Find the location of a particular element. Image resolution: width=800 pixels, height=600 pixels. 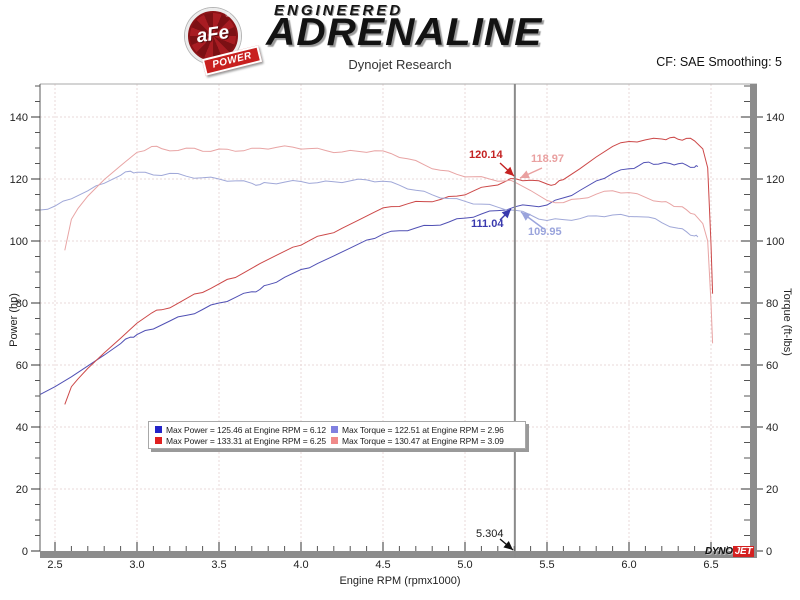

brand-adrenaline-text: ADRENALINE is located at coordinates (404, 32).